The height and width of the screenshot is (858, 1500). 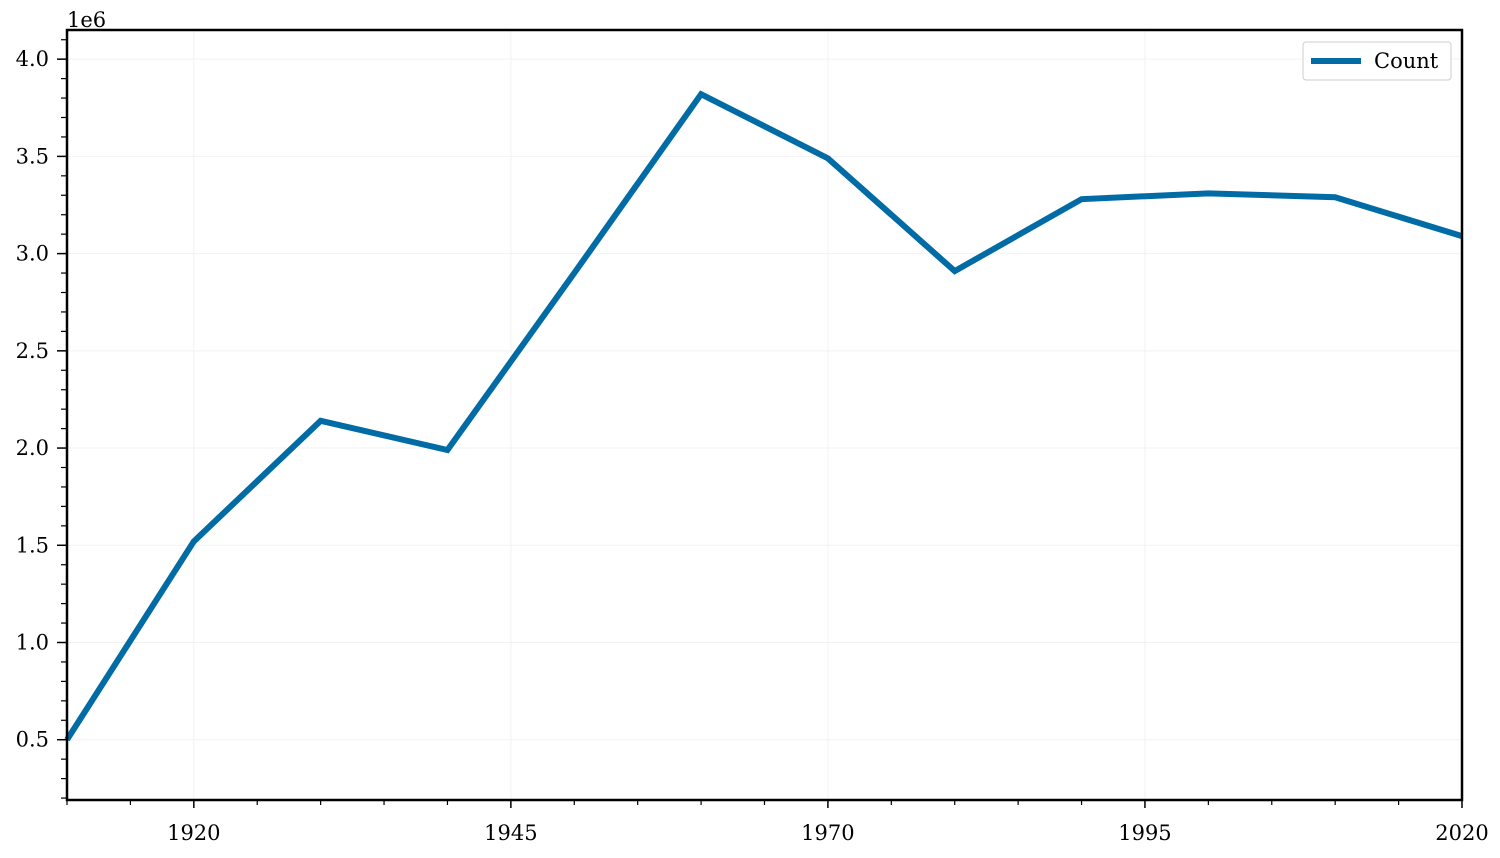 I want to click on x-tick-label: 2020, so click(x=1461, y=833).